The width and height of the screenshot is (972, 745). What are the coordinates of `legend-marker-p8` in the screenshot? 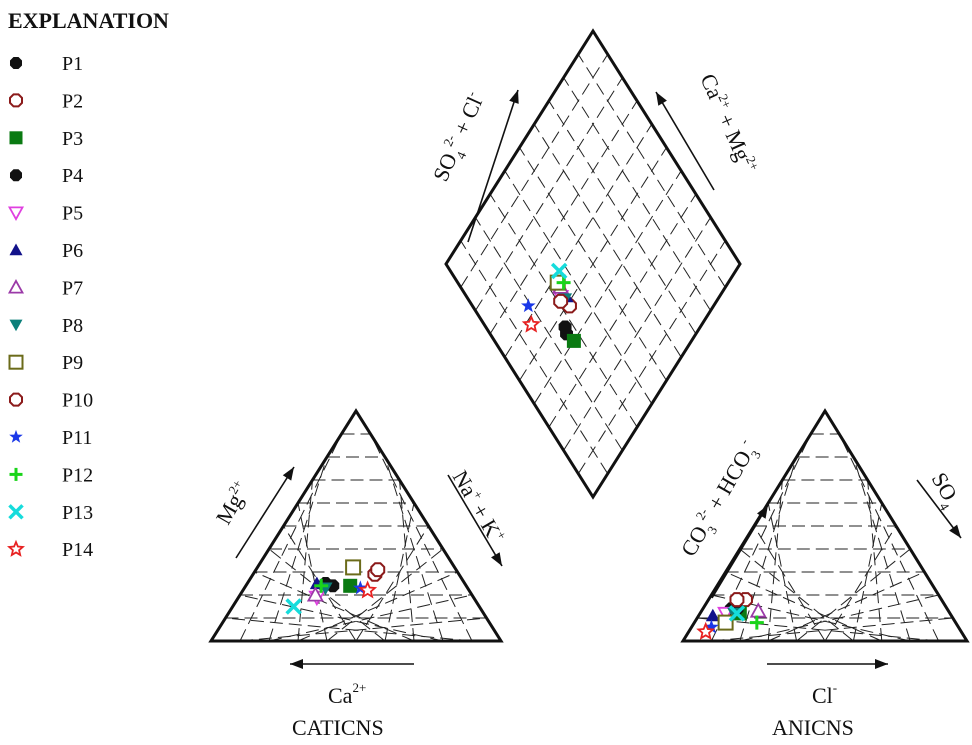 It's located at (16, 325).